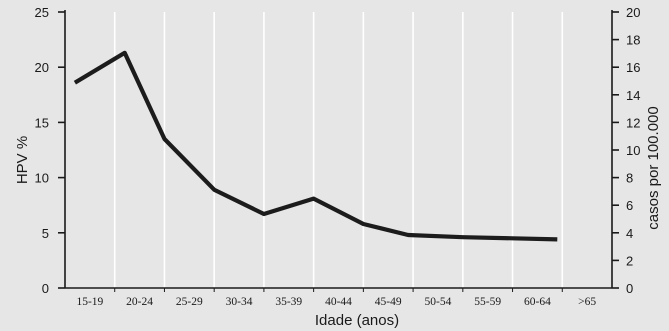  What do you see at coordinates (42, 12) in the screenshot?
I see `y-tick-label: 25` at bounding box center [42, 12].